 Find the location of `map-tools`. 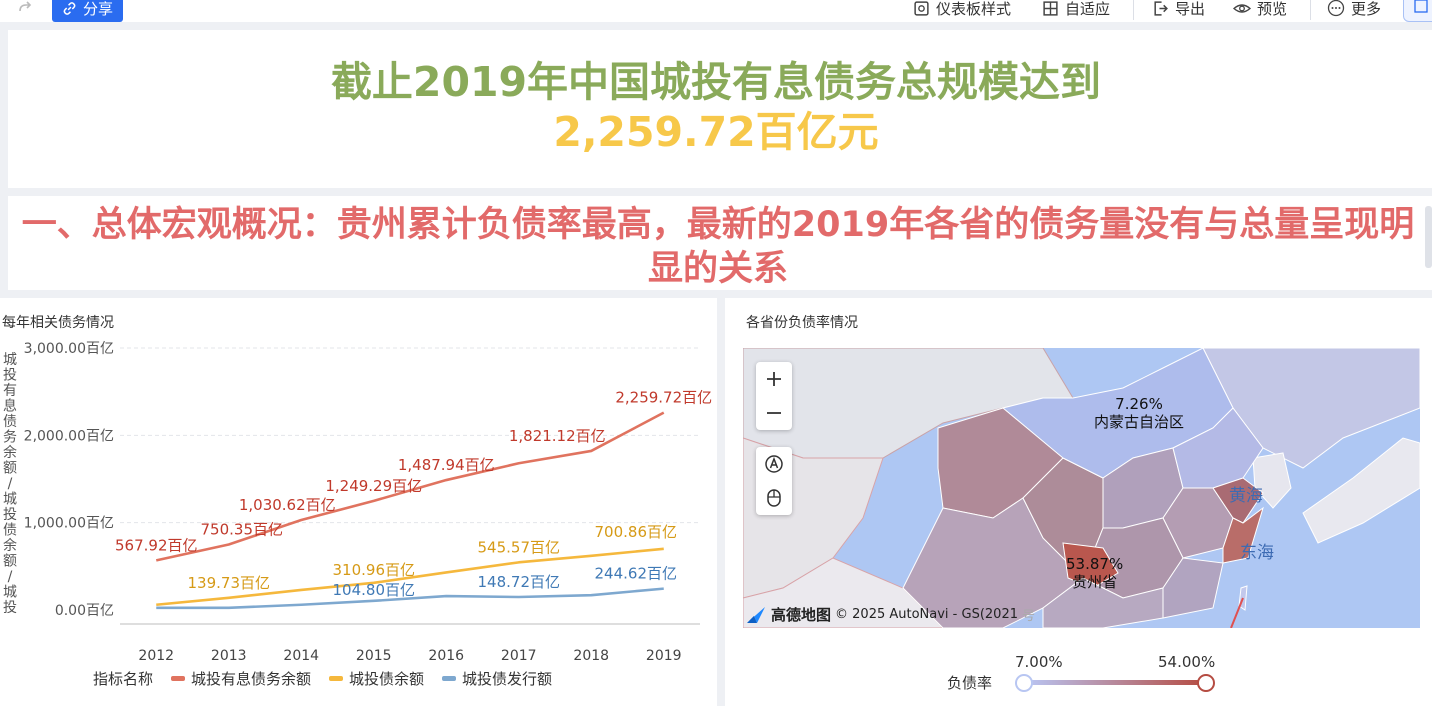

map-tools is located at coordinates (774, 481).